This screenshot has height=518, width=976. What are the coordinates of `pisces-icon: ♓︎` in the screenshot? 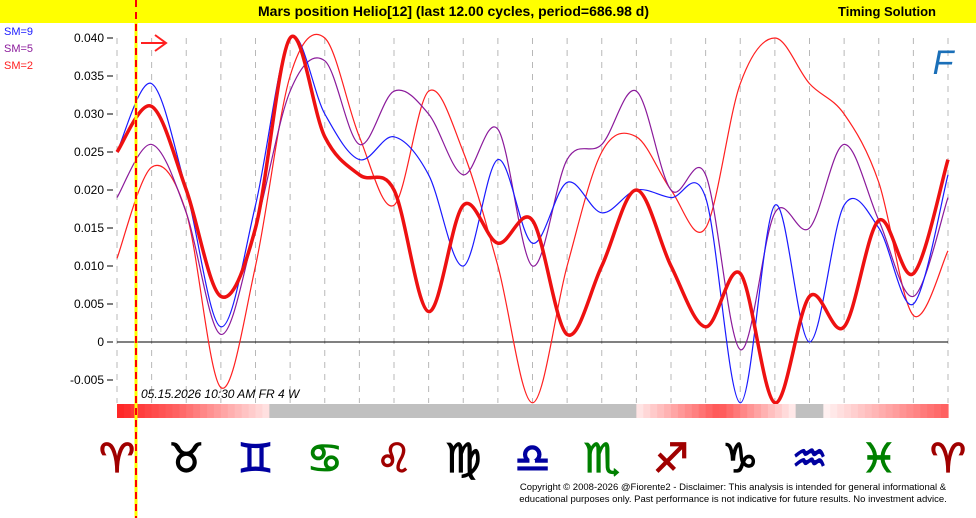 It's located at (879, 459).